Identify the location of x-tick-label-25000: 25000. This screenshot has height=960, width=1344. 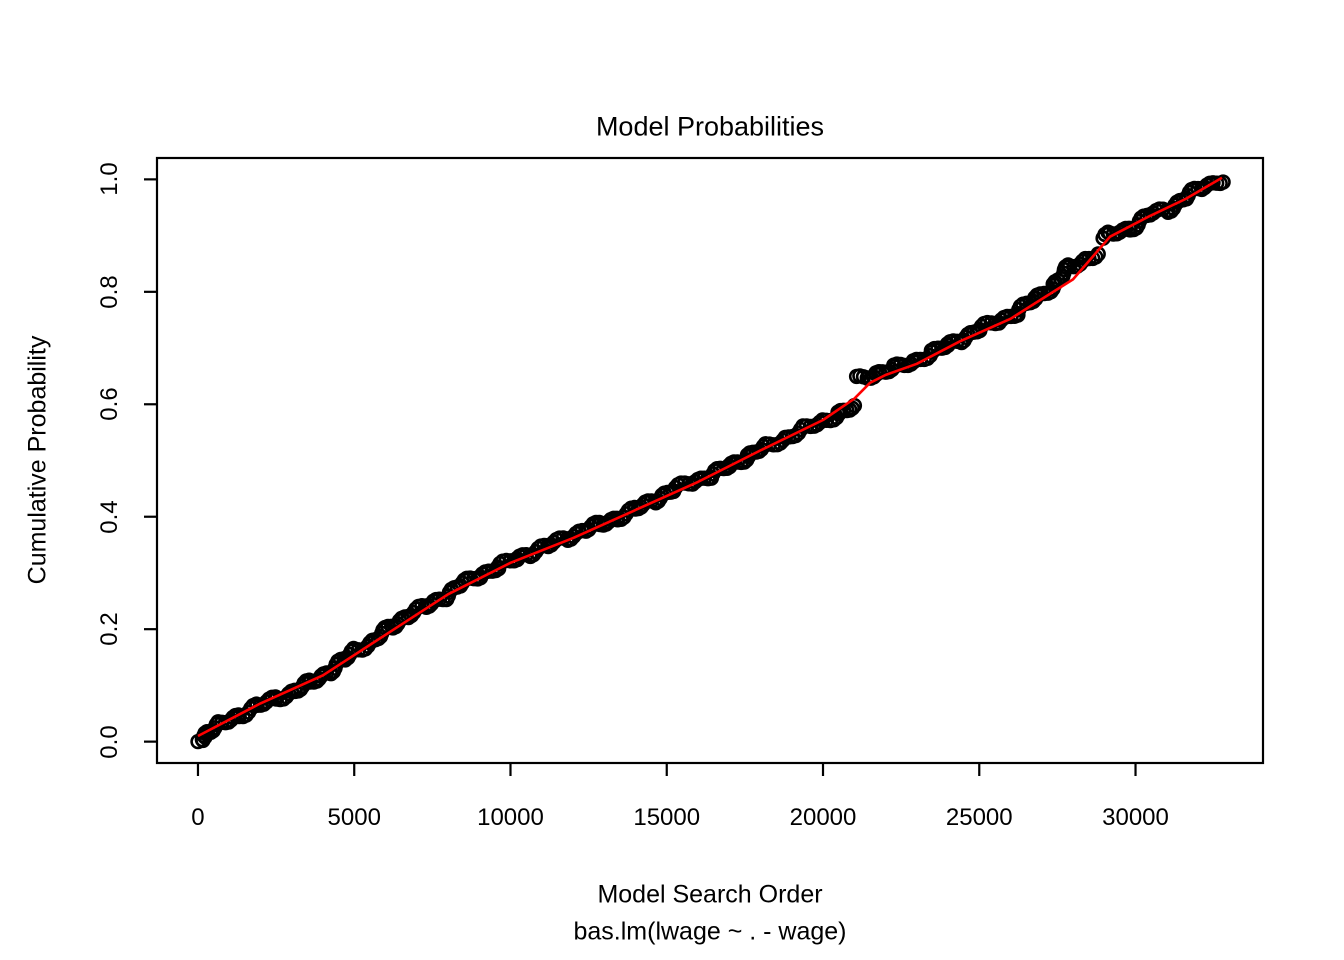
(979, 817).